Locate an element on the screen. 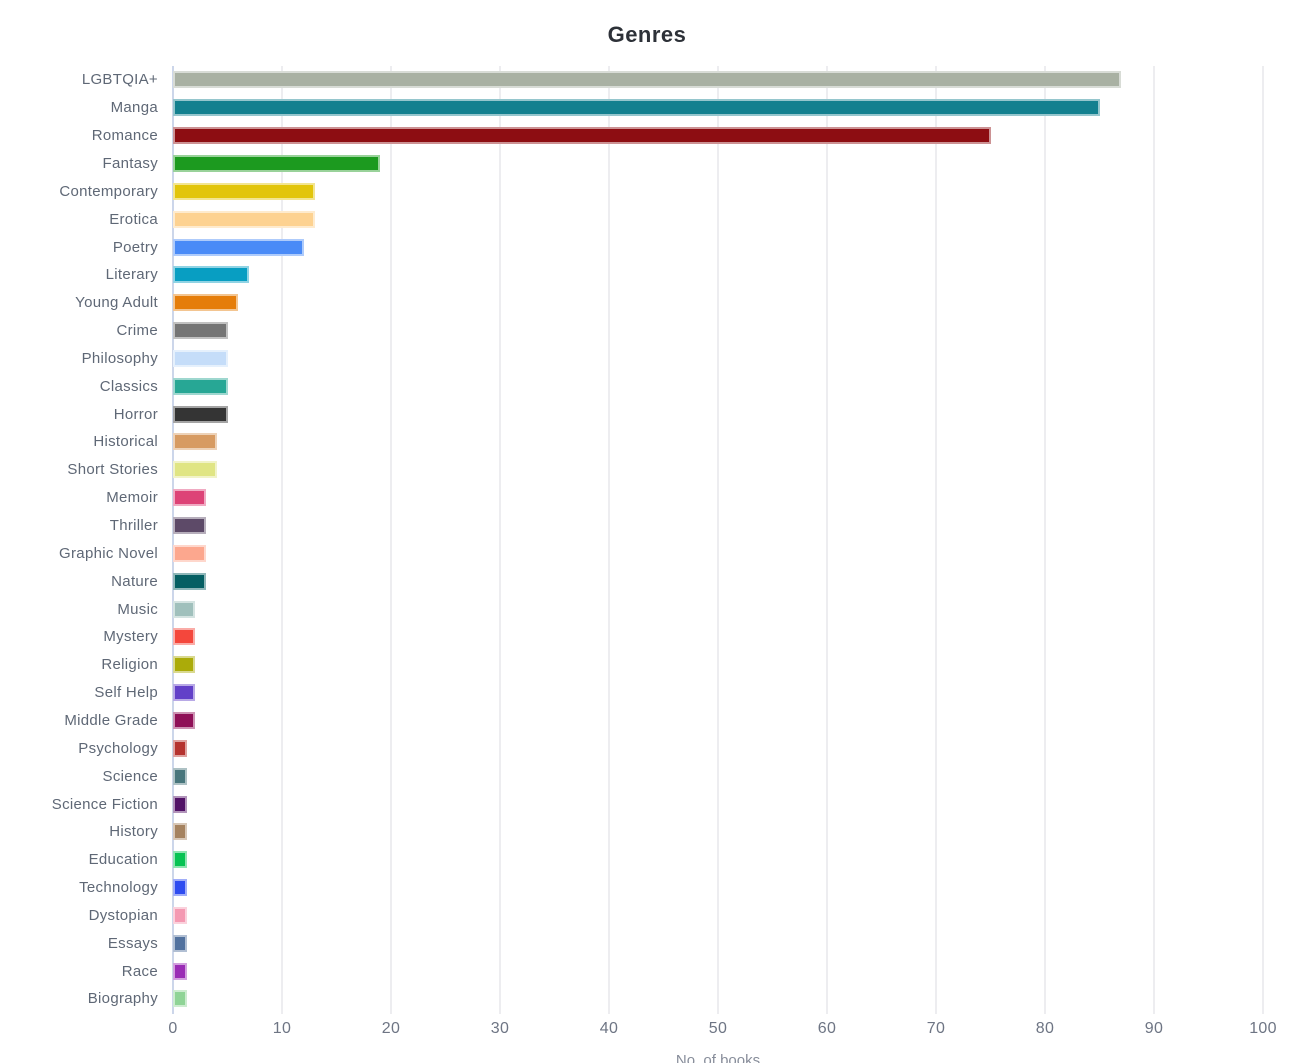 This screenshot has height=1063, width=1294. chart-row: Thriller is located at coordinates (647, 526).